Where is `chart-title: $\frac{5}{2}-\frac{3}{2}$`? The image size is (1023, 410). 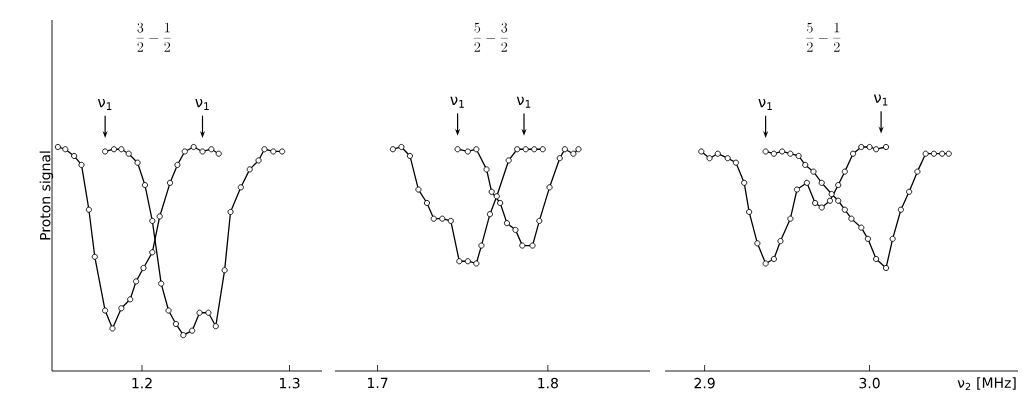 chart-title: $\frac{5}{2}-\frac{3}{2}$ is located at coordinates (490, 37).